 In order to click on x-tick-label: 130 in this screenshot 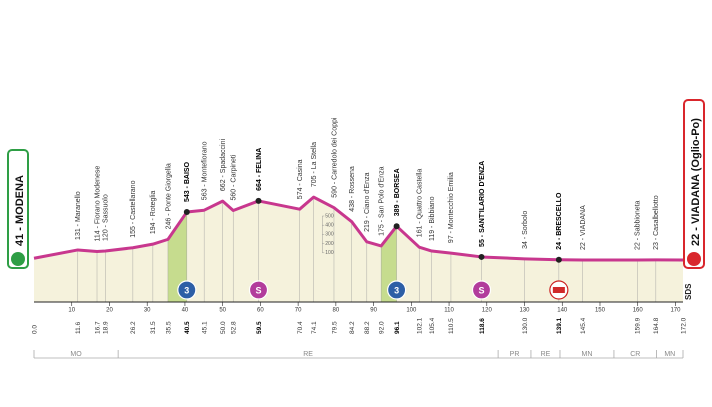, I will do `click(525, 311)`.